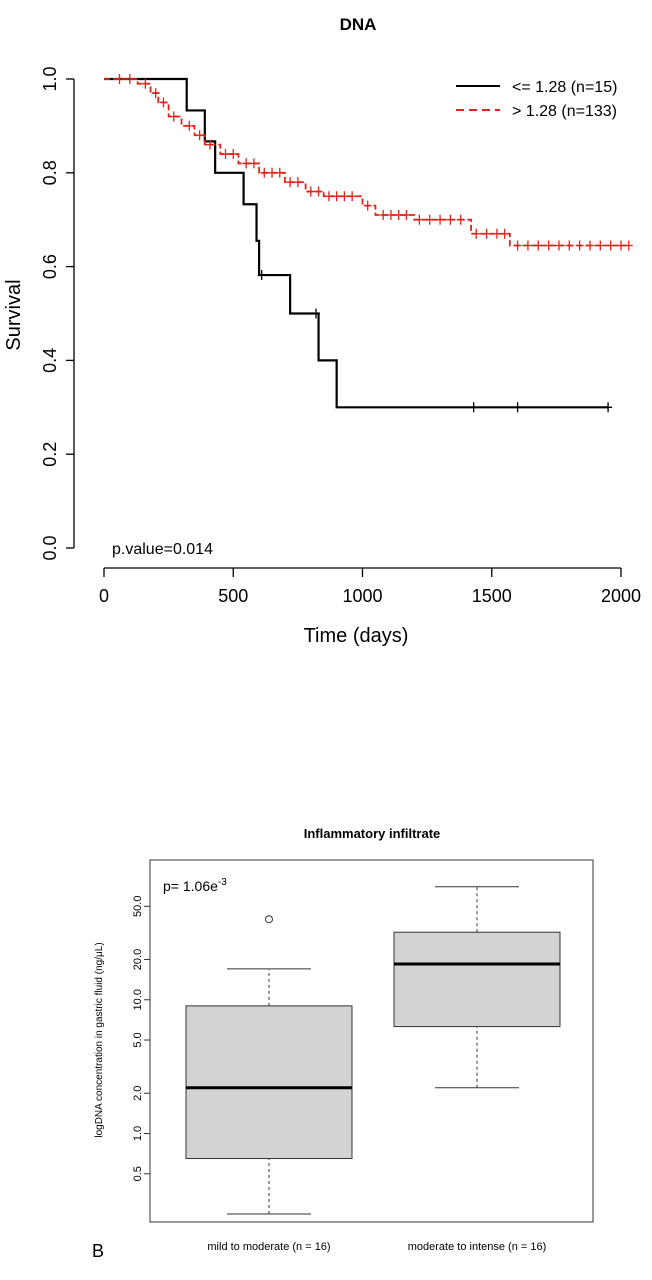 The image size is (652, 1280). Describe the element at coordinates (233, 596) in the screenshot. I see `x-tick-label: 500` at that location.